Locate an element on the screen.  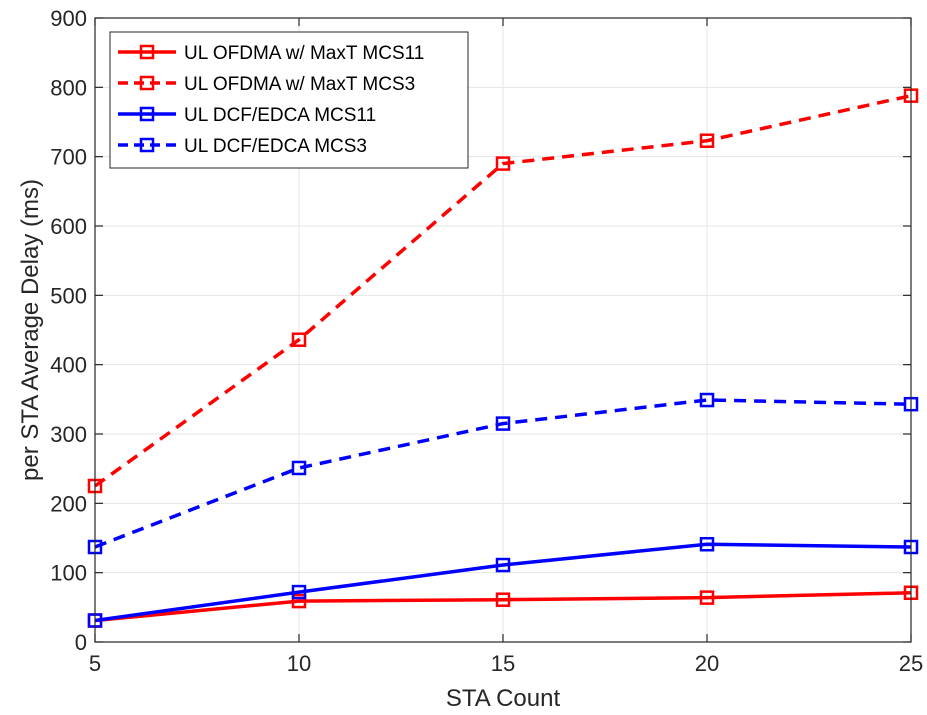
y-tick-label: 900 is located at coordinates (68, 18).